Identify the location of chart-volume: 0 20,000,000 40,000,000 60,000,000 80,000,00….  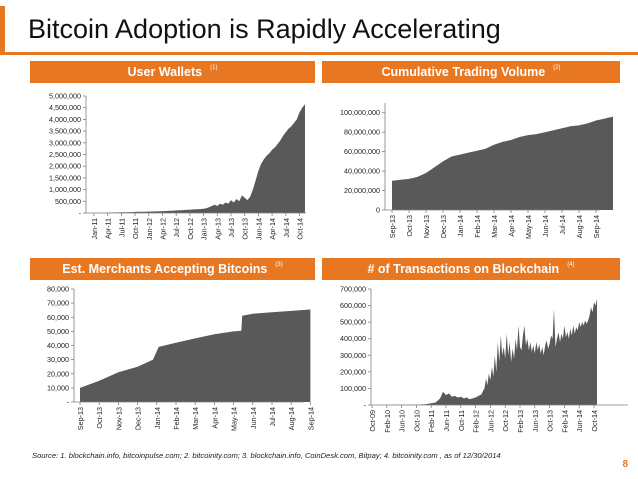
(476, 171).